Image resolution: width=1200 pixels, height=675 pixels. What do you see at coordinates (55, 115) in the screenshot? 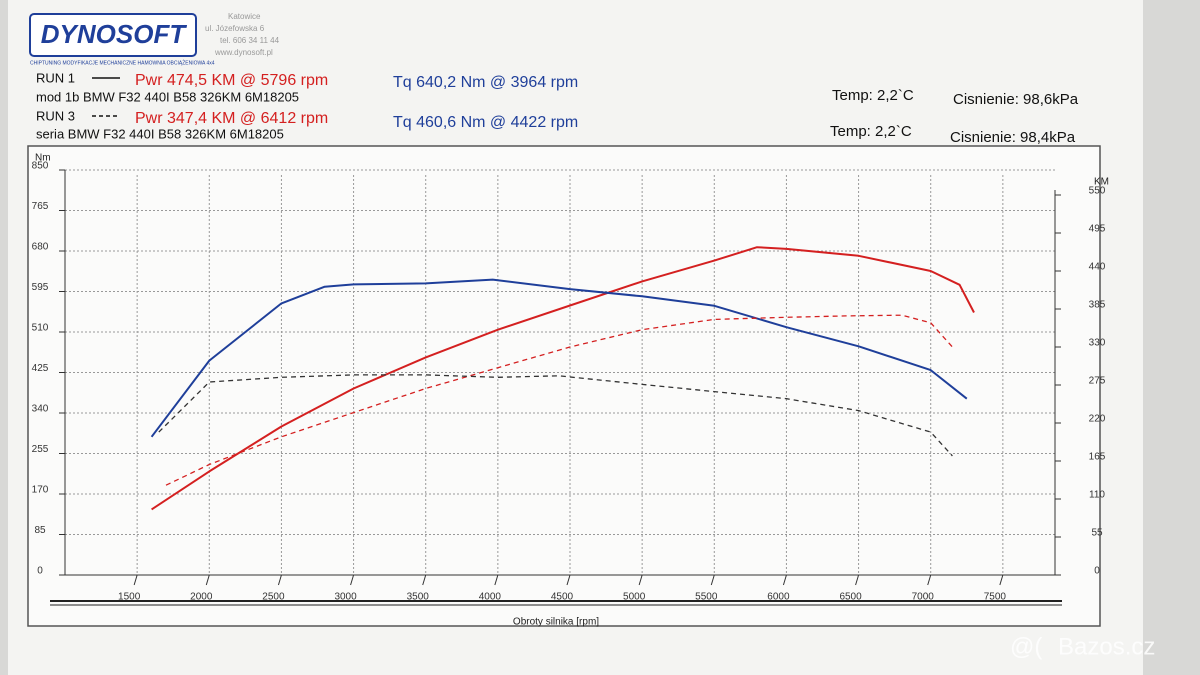
I see `run-label: RUN 3` at bounding box center [55, 115].